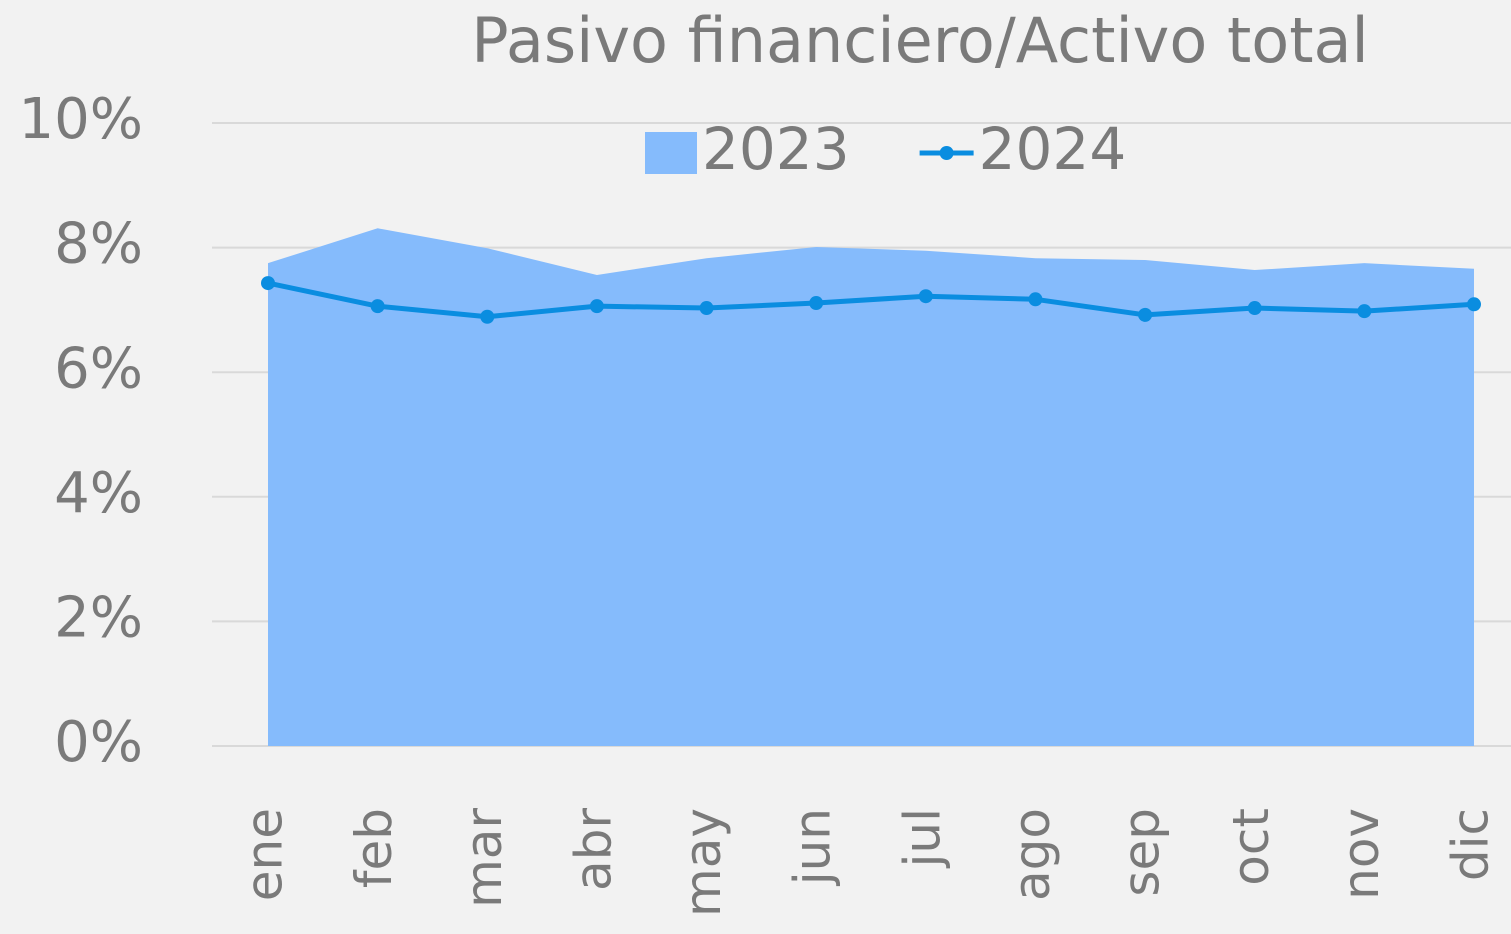 This screenshot has width=1511, height=934. What do you see at coordinates (871, 300) in the screenshot?
I see `line` at bounding box center [871, 300].